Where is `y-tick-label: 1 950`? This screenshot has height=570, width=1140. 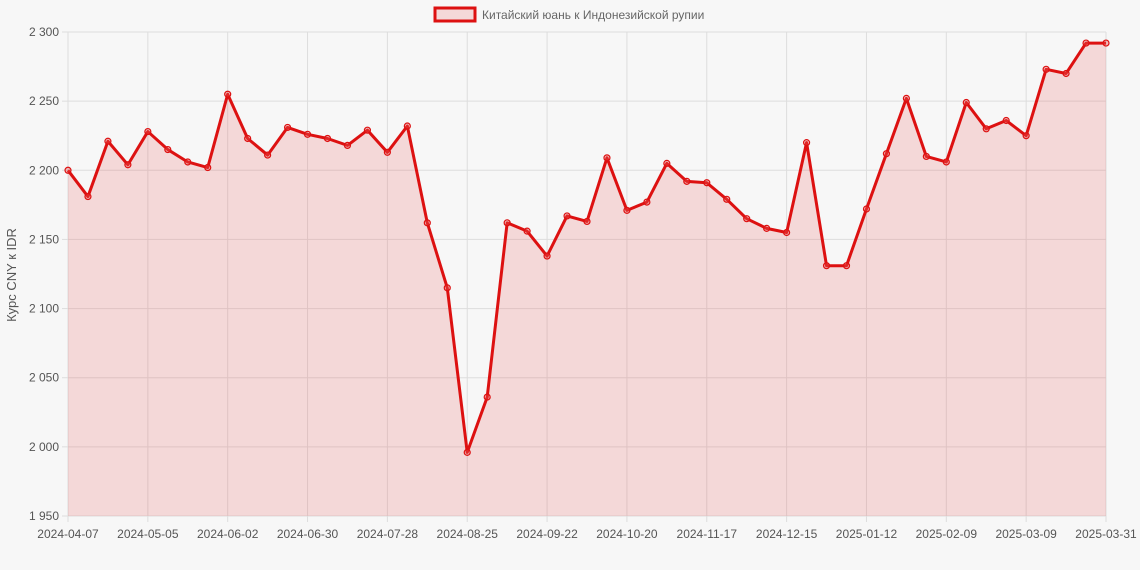
y-tick-label: 1 950 is located at coordinates (44, 516).